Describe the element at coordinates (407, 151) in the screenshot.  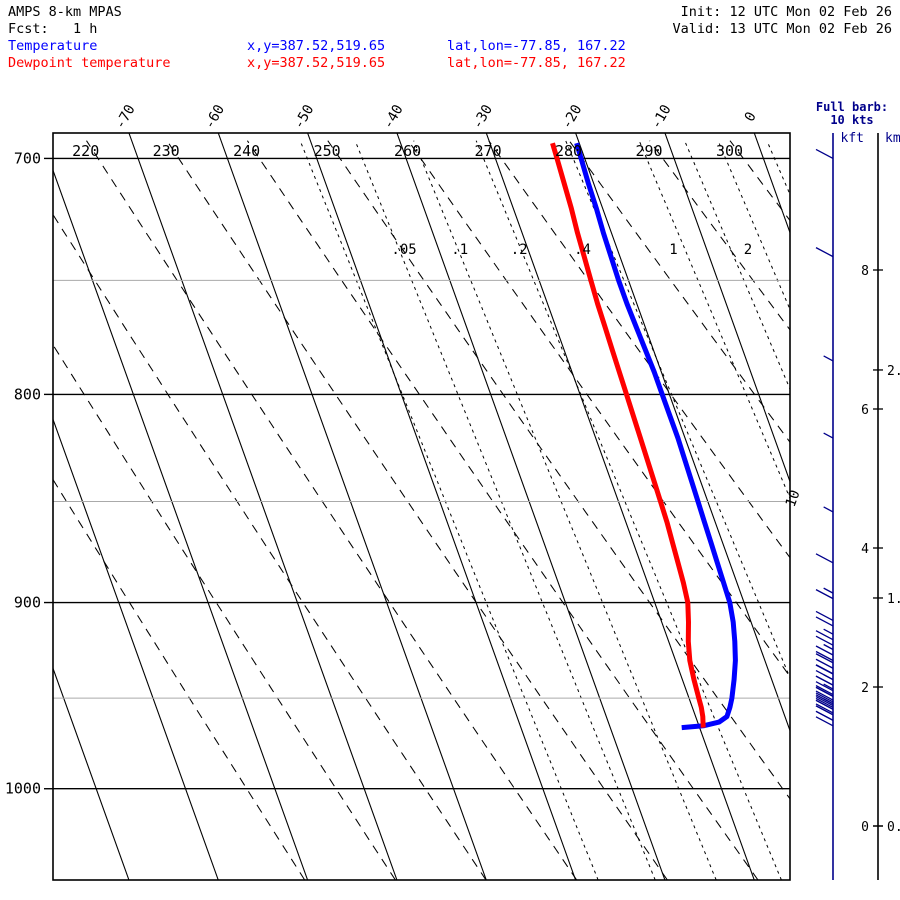
I see `theta-label: 260` at that location.